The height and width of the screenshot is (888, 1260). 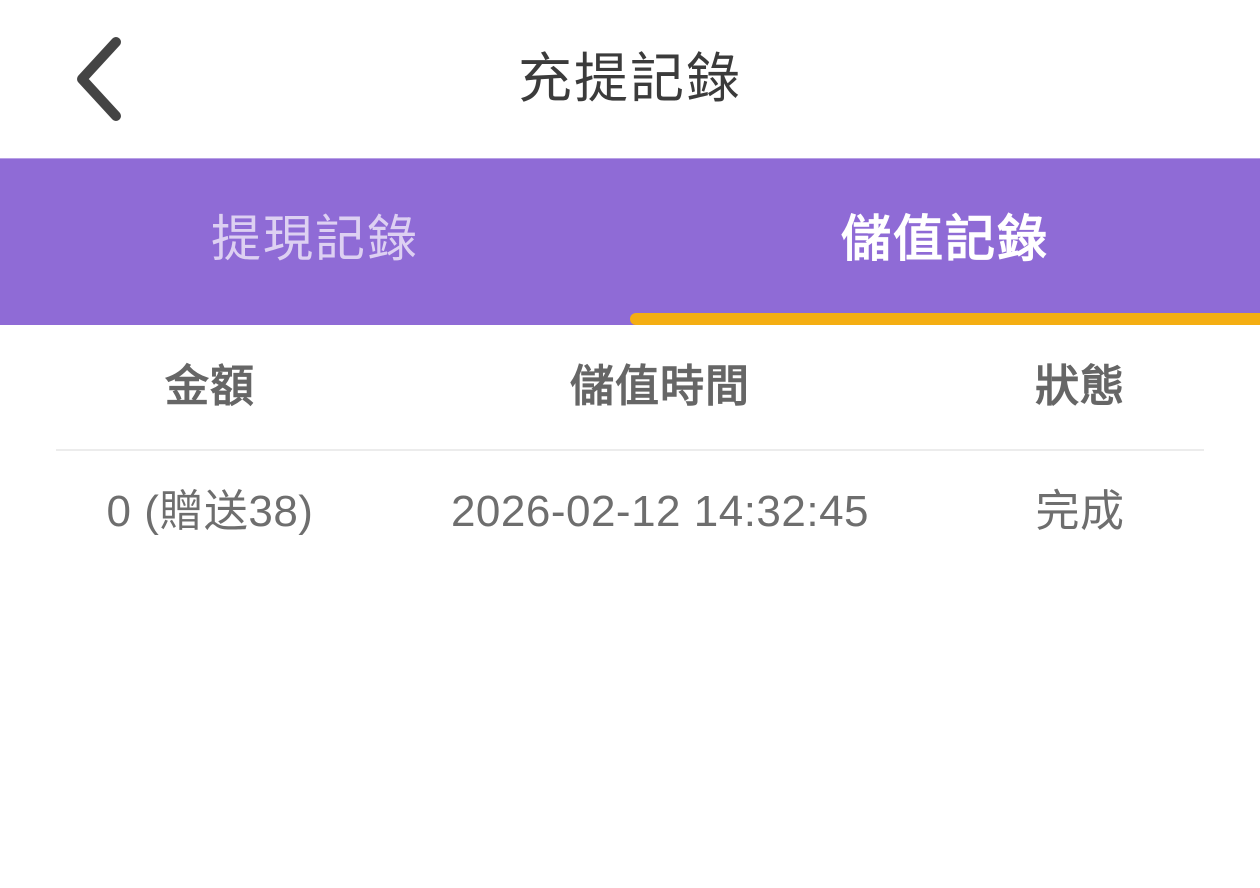 I want to click on status-badge: 完成, so click(x=1080, y=511).